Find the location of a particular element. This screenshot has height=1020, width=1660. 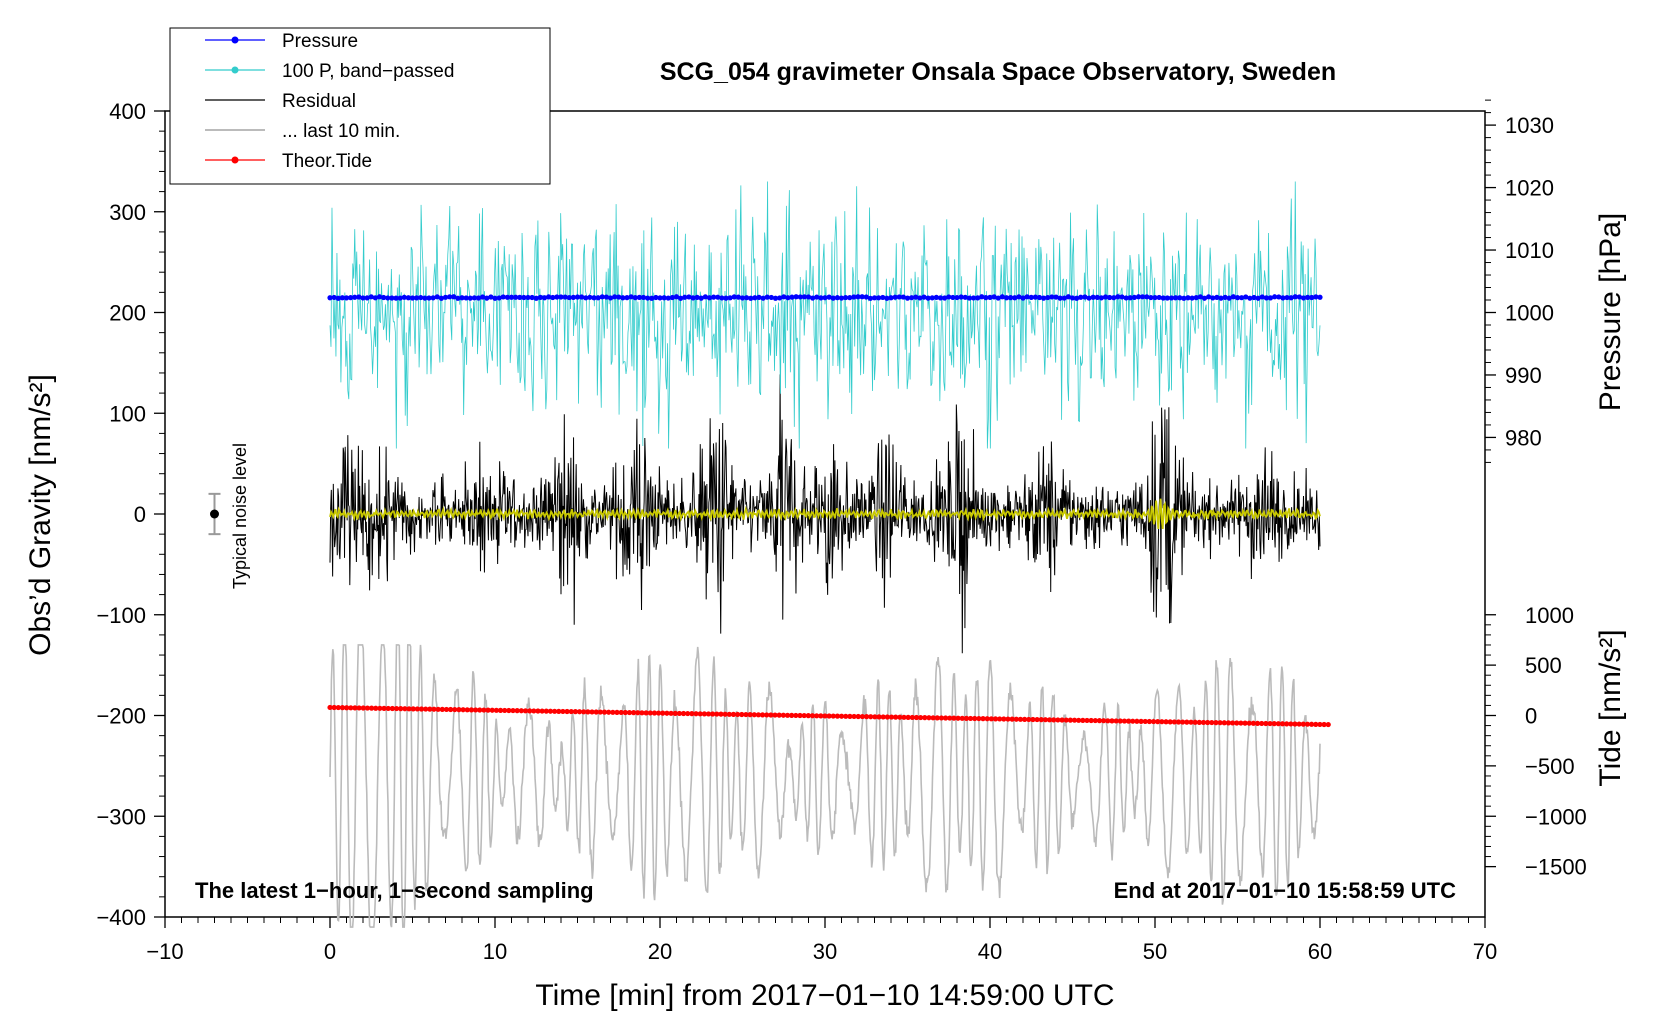

x-tick-label: 70 is located at coordinates (1485, 951).